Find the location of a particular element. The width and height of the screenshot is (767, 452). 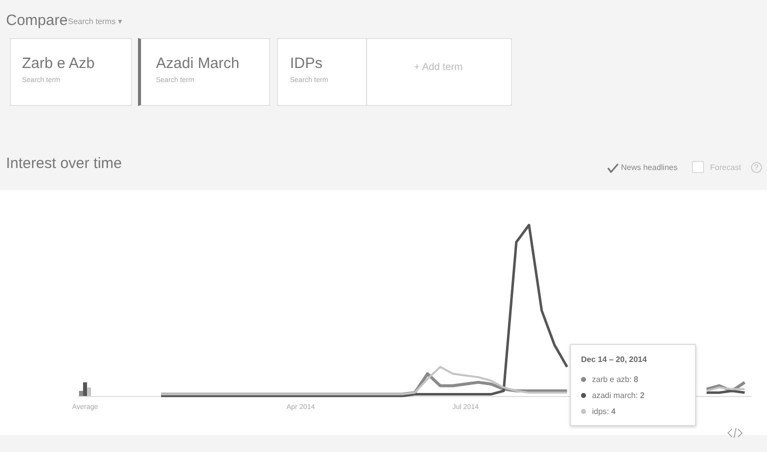

text: : 4 is located at coordinates (611, 411).